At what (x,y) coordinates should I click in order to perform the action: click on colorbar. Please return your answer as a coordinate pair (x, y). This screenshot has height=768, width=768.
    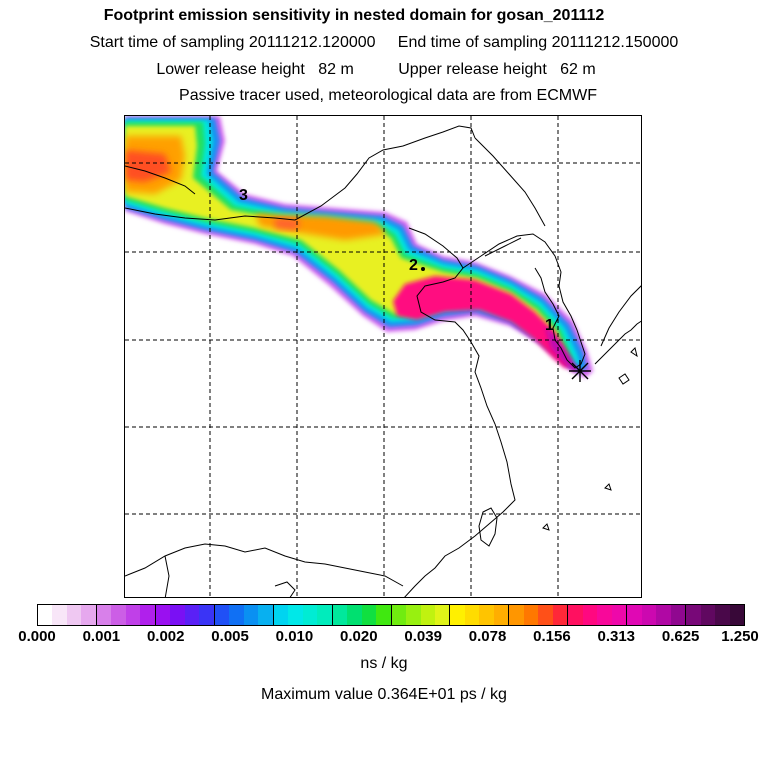
    Looking at the image, I should click on (391, 615).